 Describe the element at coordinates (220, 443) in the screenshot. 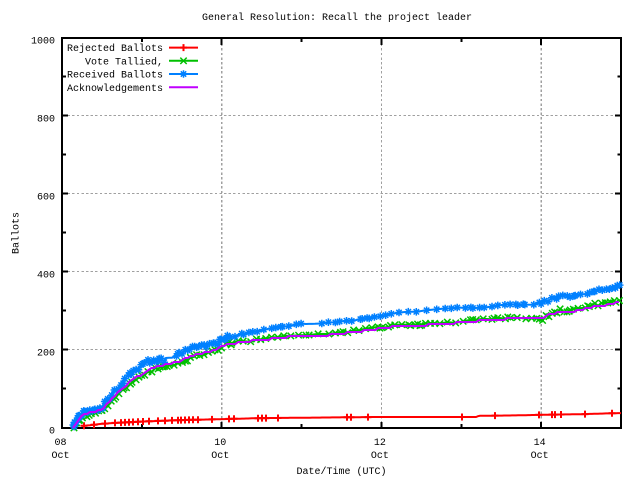

I see `svg-text: 10` at that location.